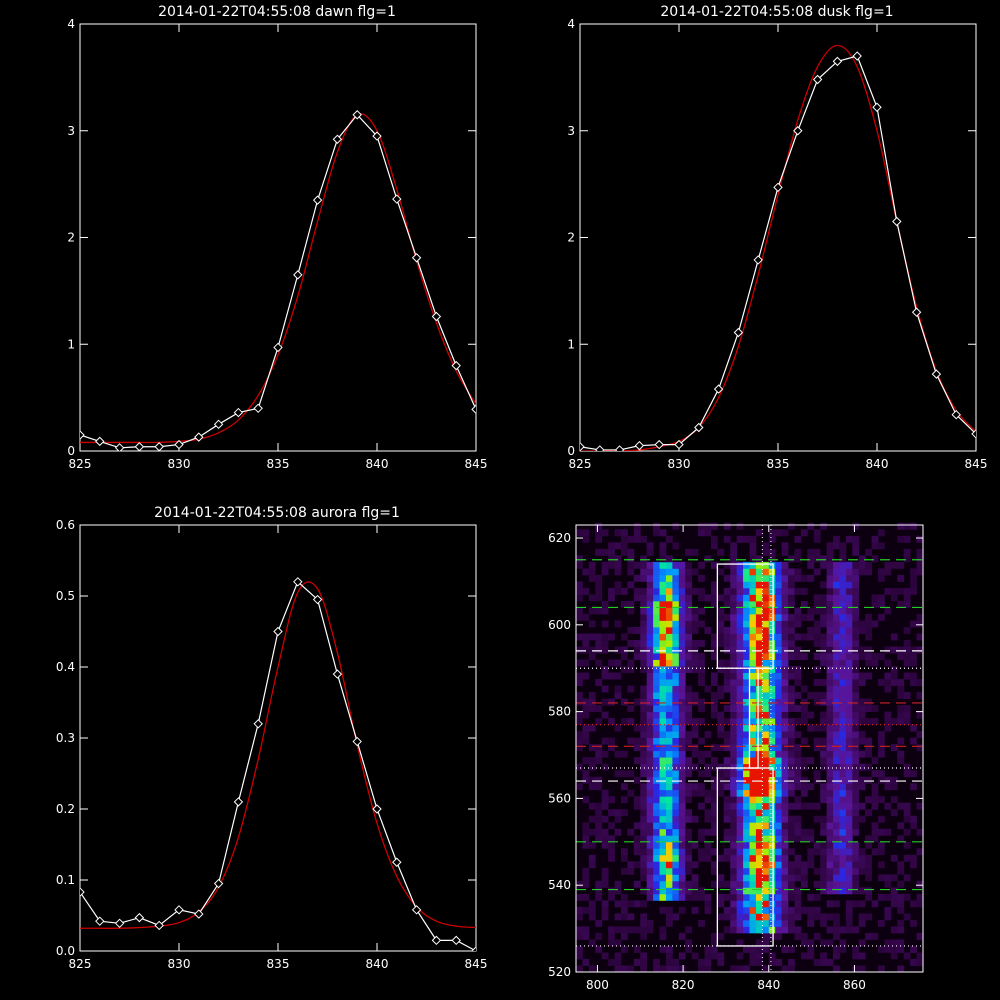 This screenshot has height=1000, width=1000. I want to click on data-point-marker, so click(337, 674).